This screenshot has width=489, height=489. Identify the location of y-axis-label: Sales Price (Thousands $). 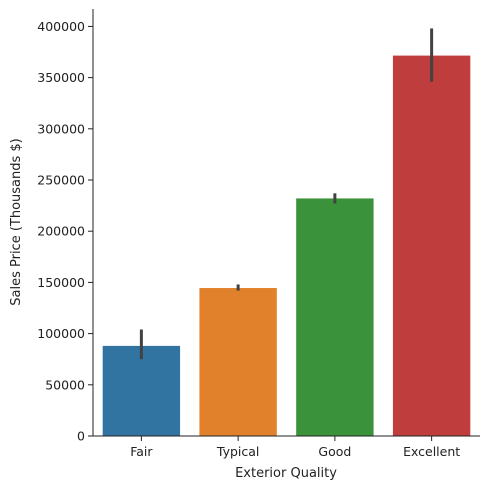
(16, 222).